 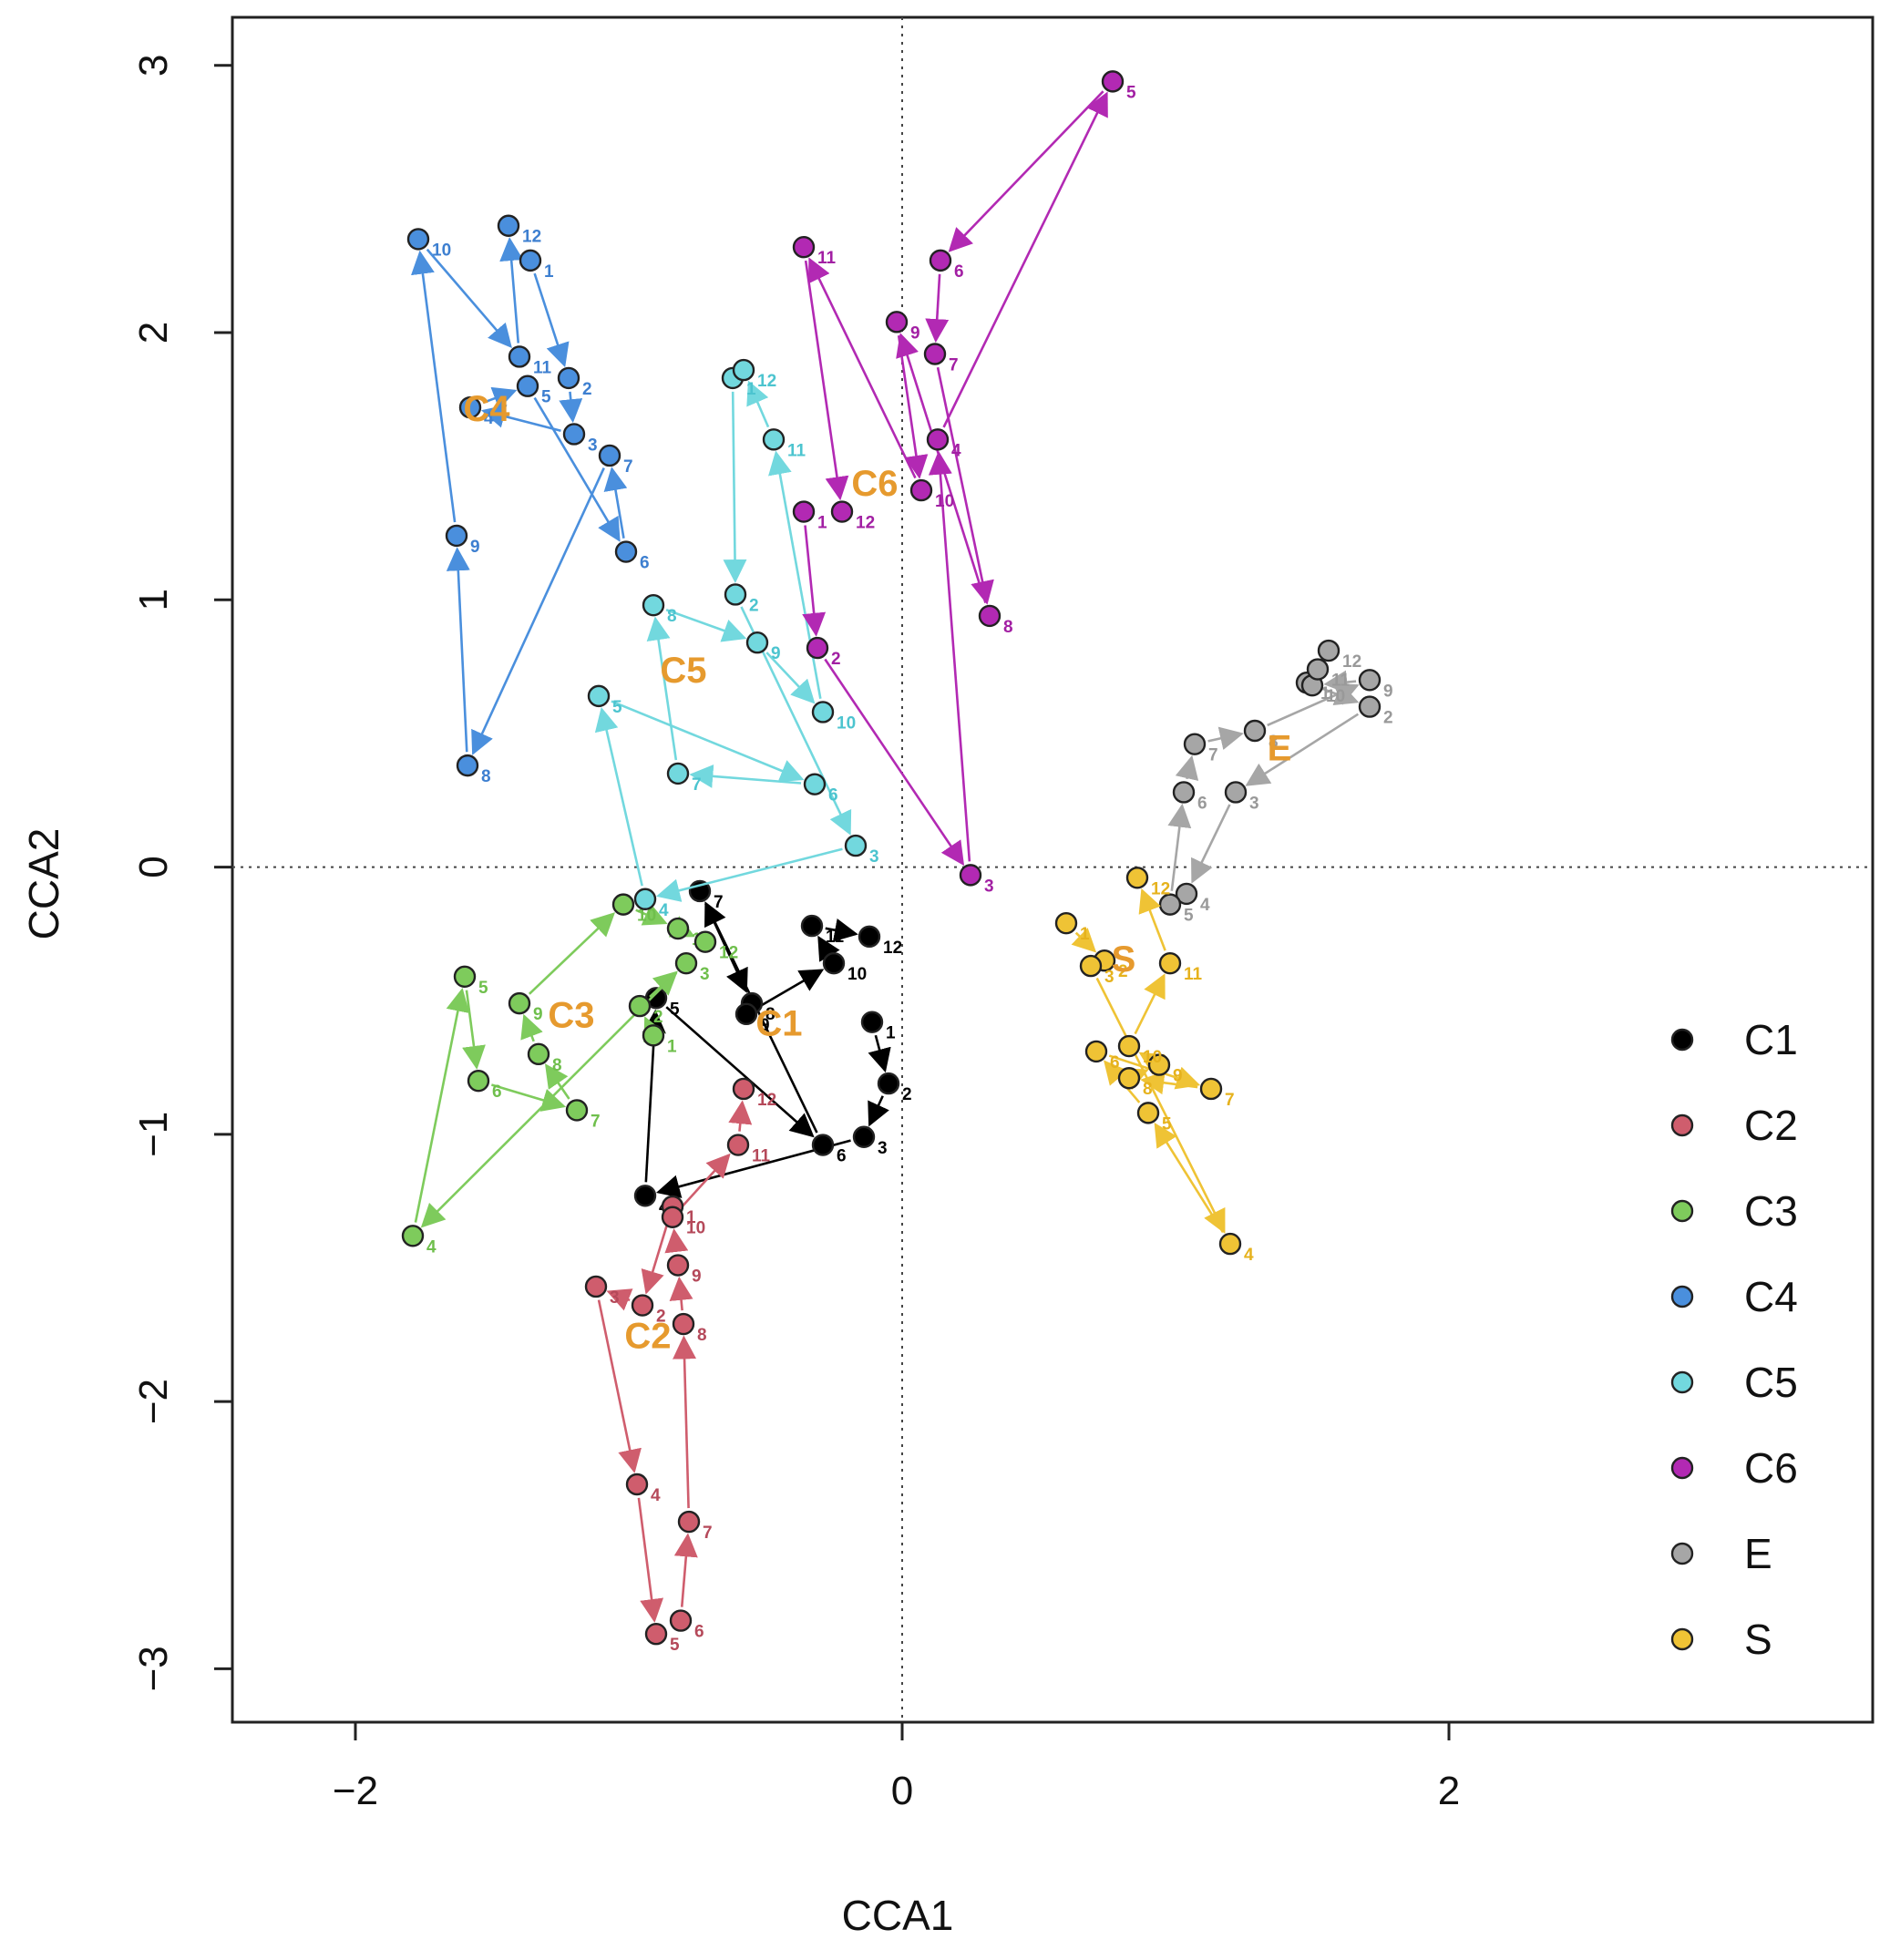 I want to click on x-tick-label: 0, so click(x=902, y=1791).